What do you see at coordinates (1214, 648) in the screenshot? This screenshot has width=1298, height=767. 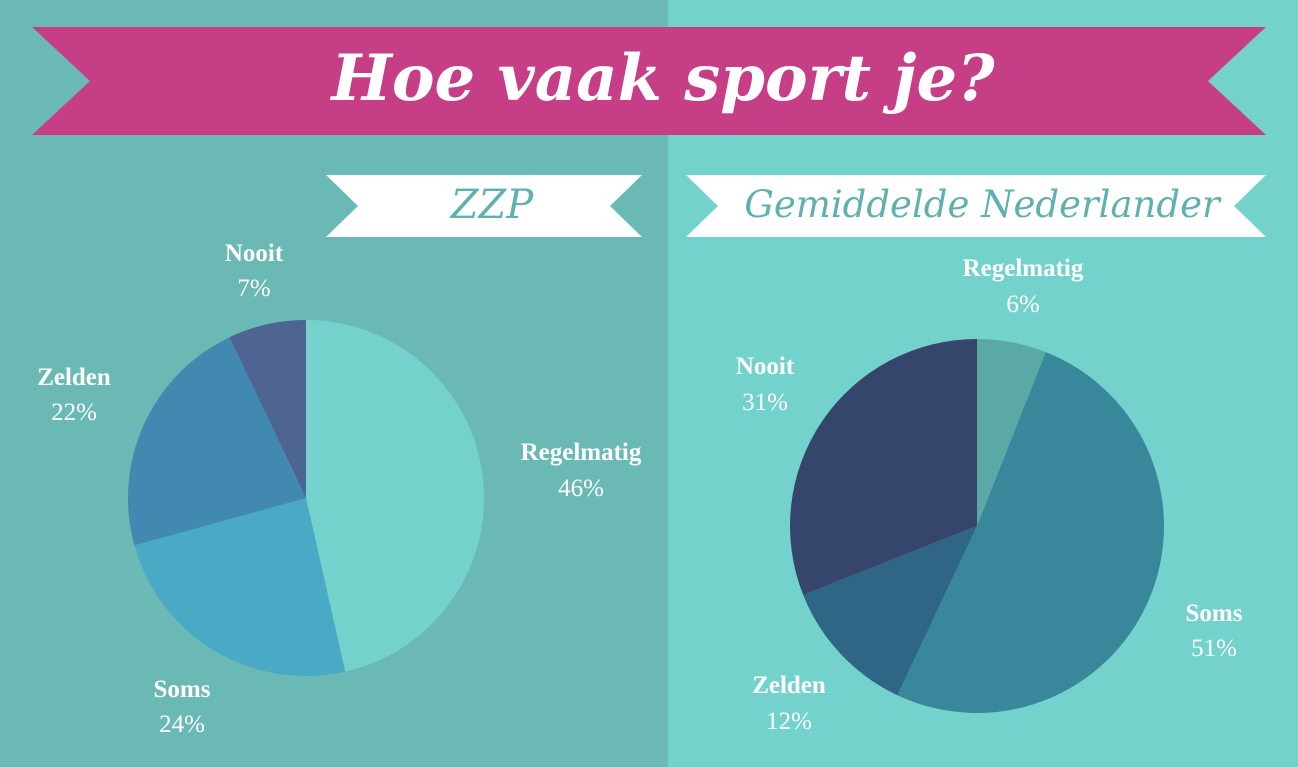 I see `value-soms-nl: 51%` at bounding box center [1214, 648].